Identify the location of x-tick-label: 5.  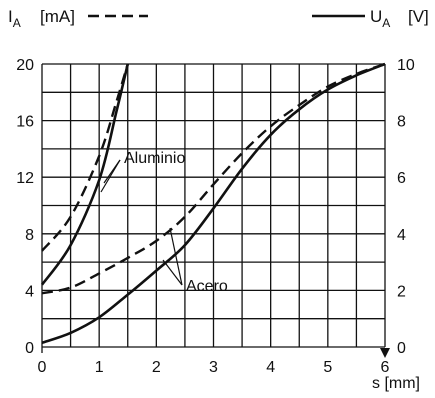
(327, 367).